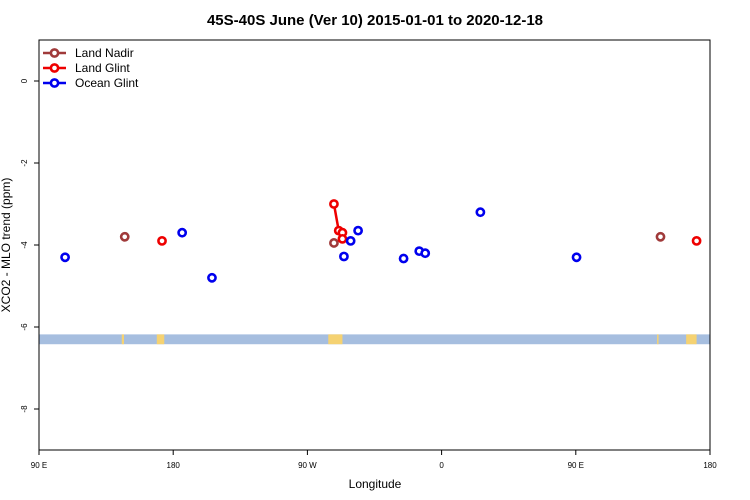 The image size is (750, 500). Describe the element at coordinates (24, 327) in the screenshot. I see `y-tick-label: -6` at that location.